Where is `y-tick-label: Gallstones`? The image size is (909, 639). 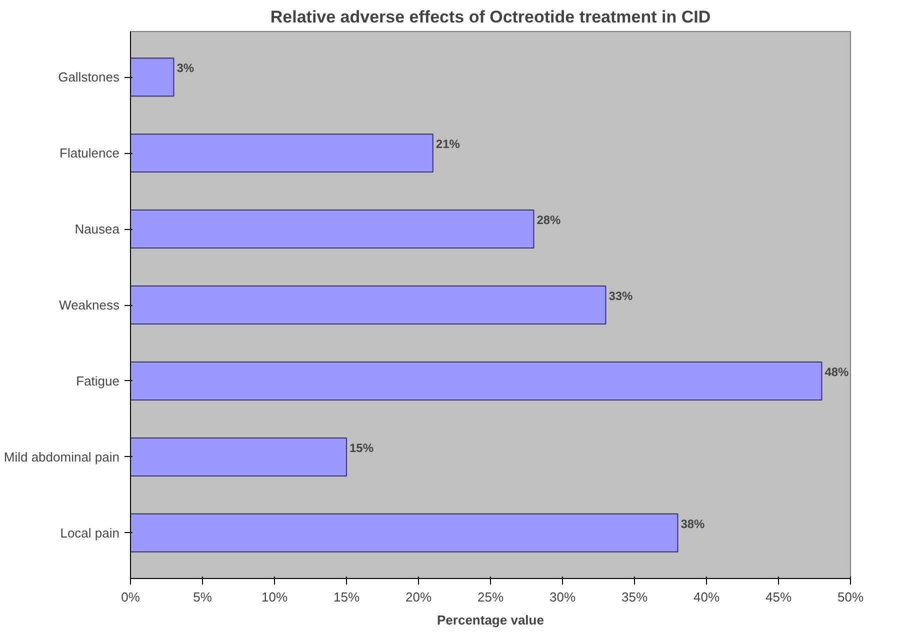
y-tick-label: Gallstones is located at coordinates (89, 77).